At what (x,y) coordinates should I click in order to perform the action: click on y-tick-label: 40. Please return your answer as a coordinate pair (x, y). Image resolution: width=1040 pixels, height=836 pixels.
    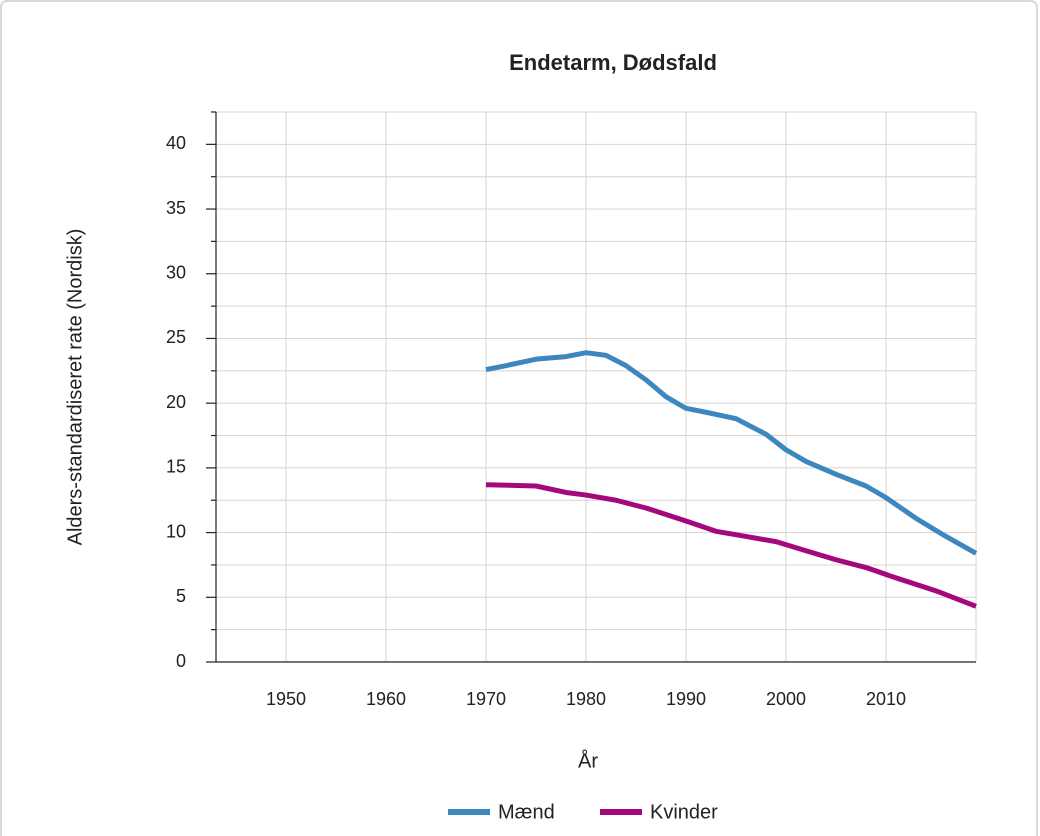
    Looking at the image, I should click on (176, 143).